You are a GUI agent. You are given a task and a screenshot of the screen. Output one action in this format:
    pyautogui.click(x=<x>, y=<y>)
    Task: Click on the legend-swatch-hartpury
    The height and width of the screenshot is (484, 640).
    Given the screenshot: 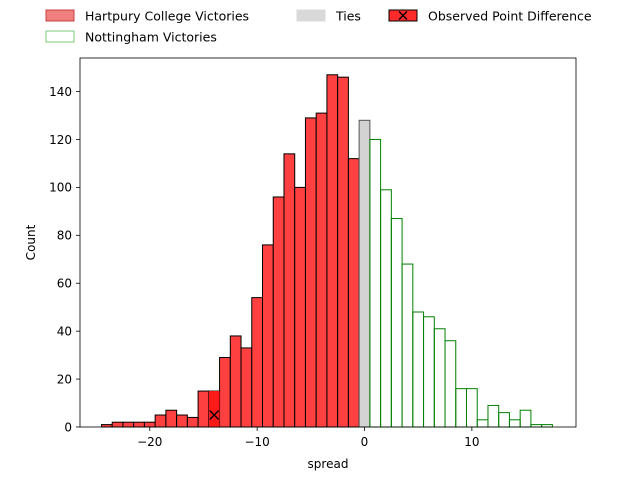 What is the action you would take?
    pyautogui.click(x=60, y=15)
    